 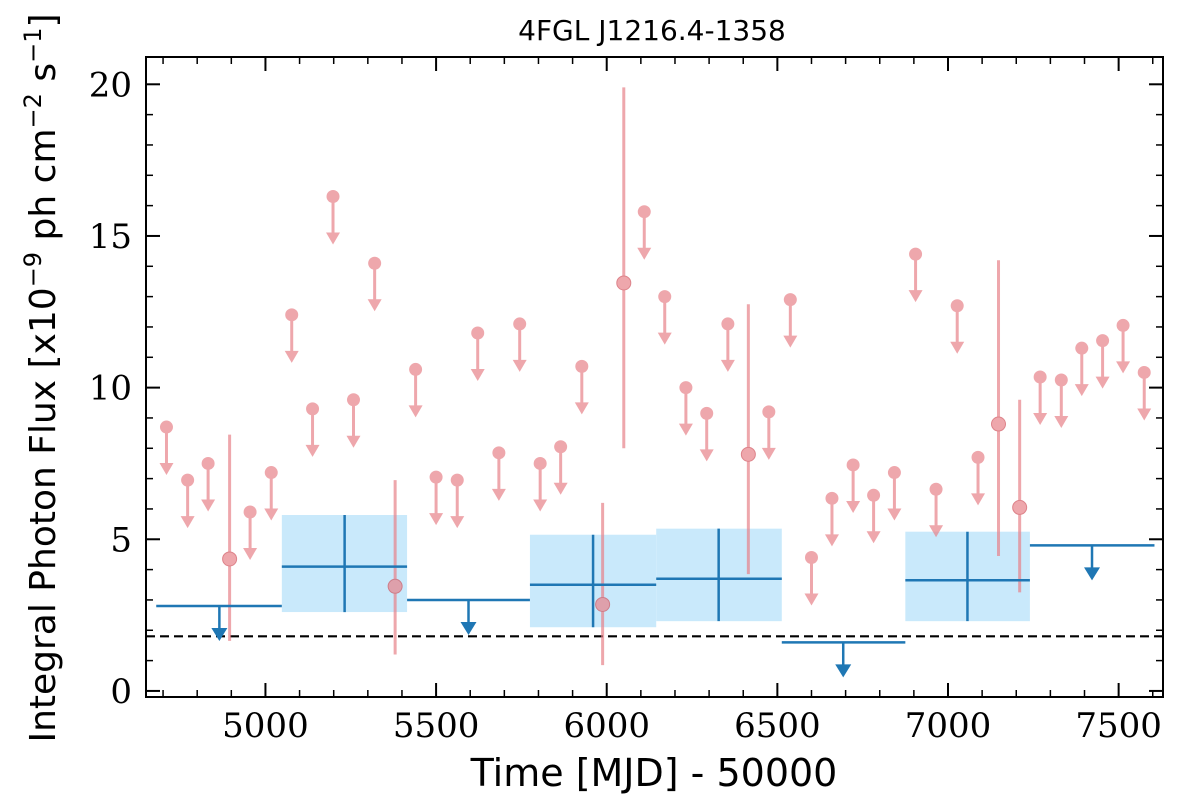 What do you see at coordinates (43, 514) in the screenshot?
I see `y-label-prefix: Integral Photon Flux [x10` at bounding box center [43, 514].